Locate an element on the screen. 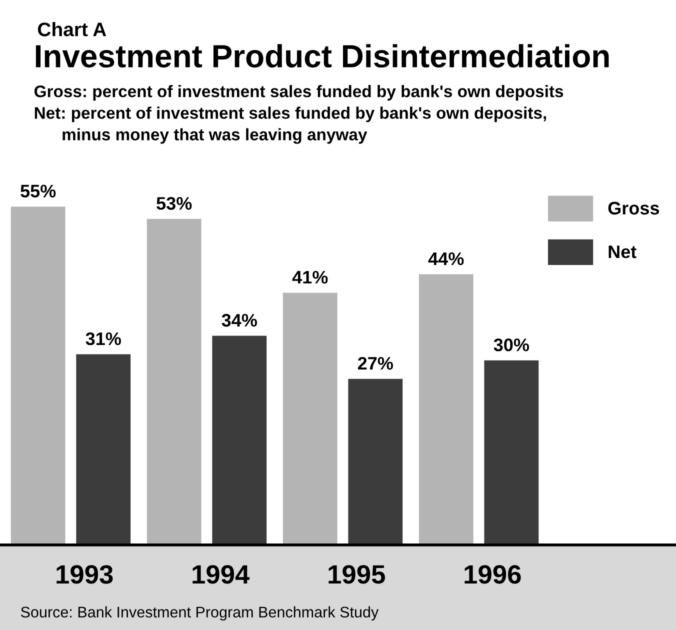 The height and width of the screenshot is (630, 676). x-tick-label: 1994 is located at coordinates (221, 574).